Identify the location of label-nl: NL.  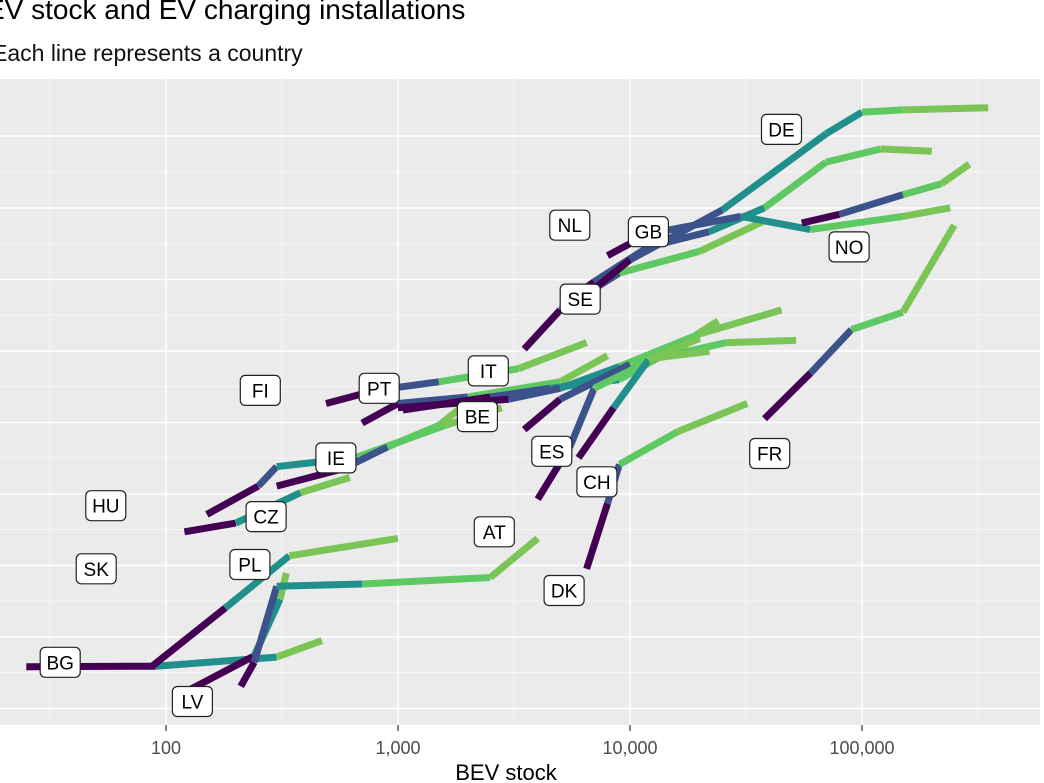
(570, 225).